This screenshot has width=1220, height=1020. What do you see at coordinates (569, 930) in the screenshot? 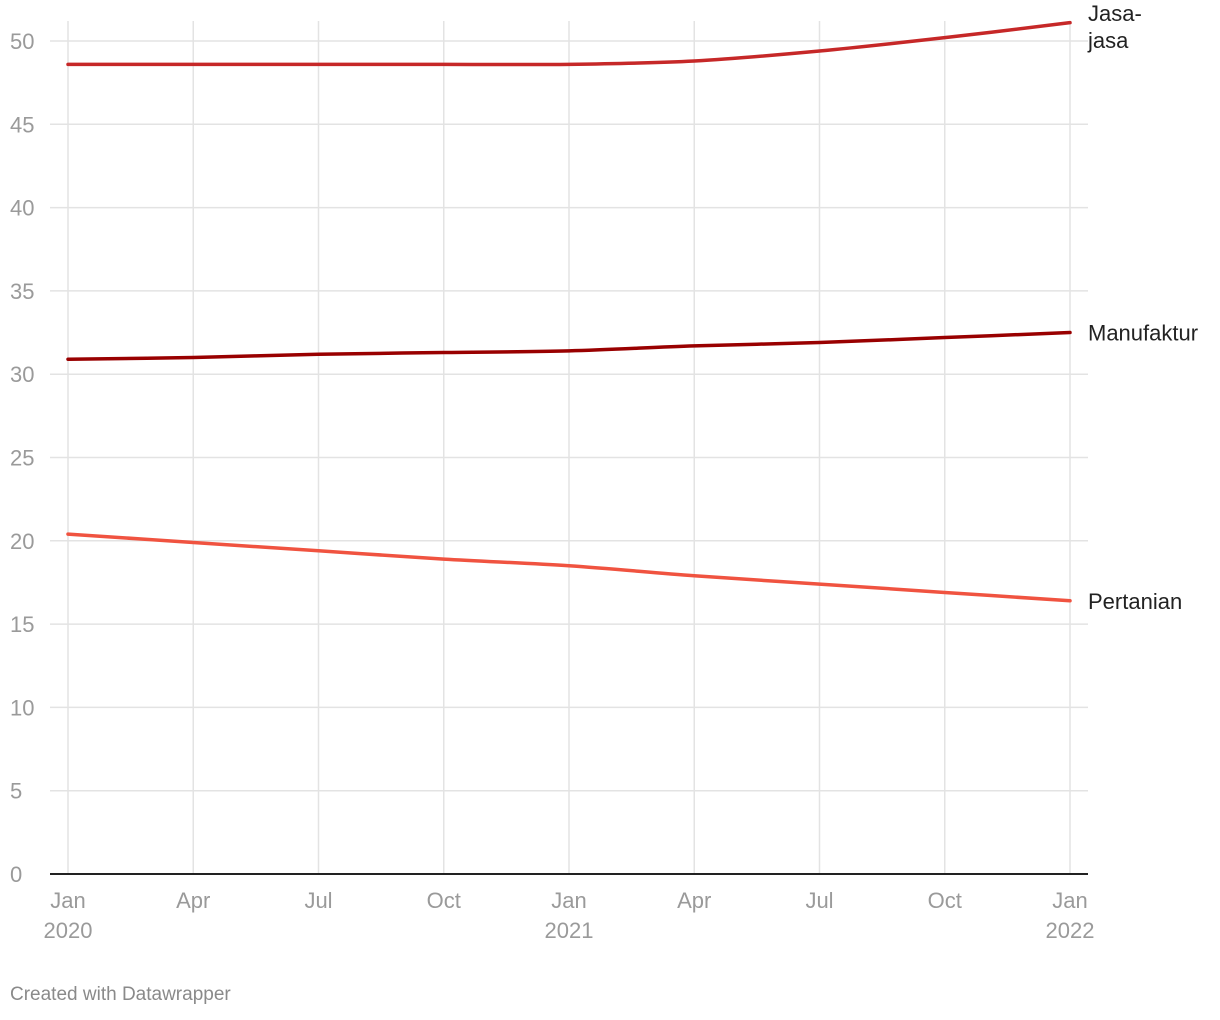
I see `x-tick-year-label: 2021` at bounding box center [569, 930].